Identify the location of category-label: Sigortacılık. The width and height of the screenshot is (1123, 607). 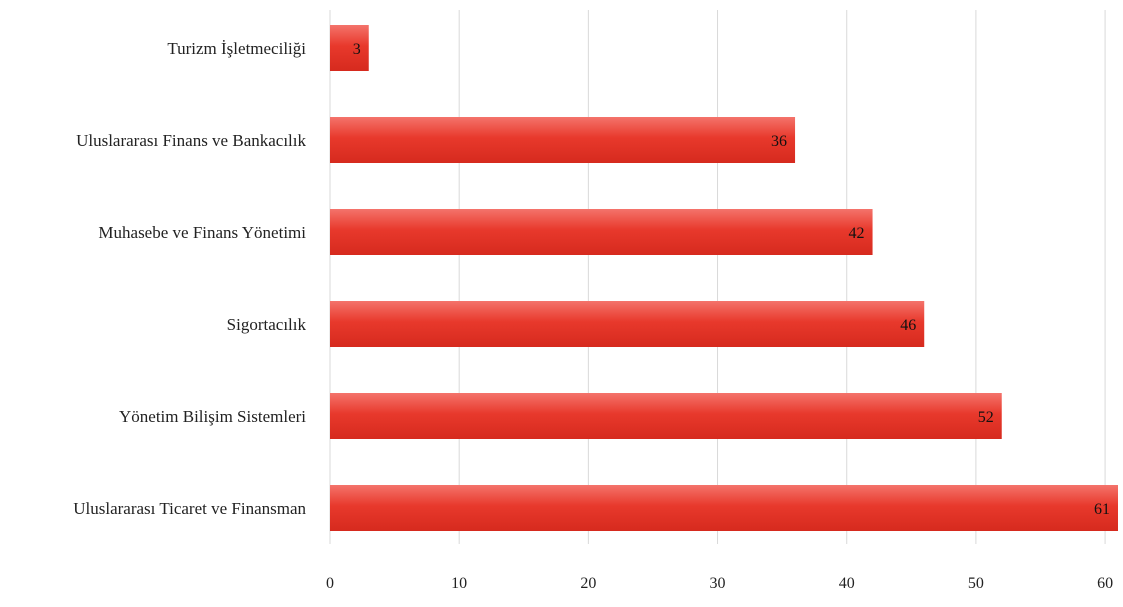
(267, 324).